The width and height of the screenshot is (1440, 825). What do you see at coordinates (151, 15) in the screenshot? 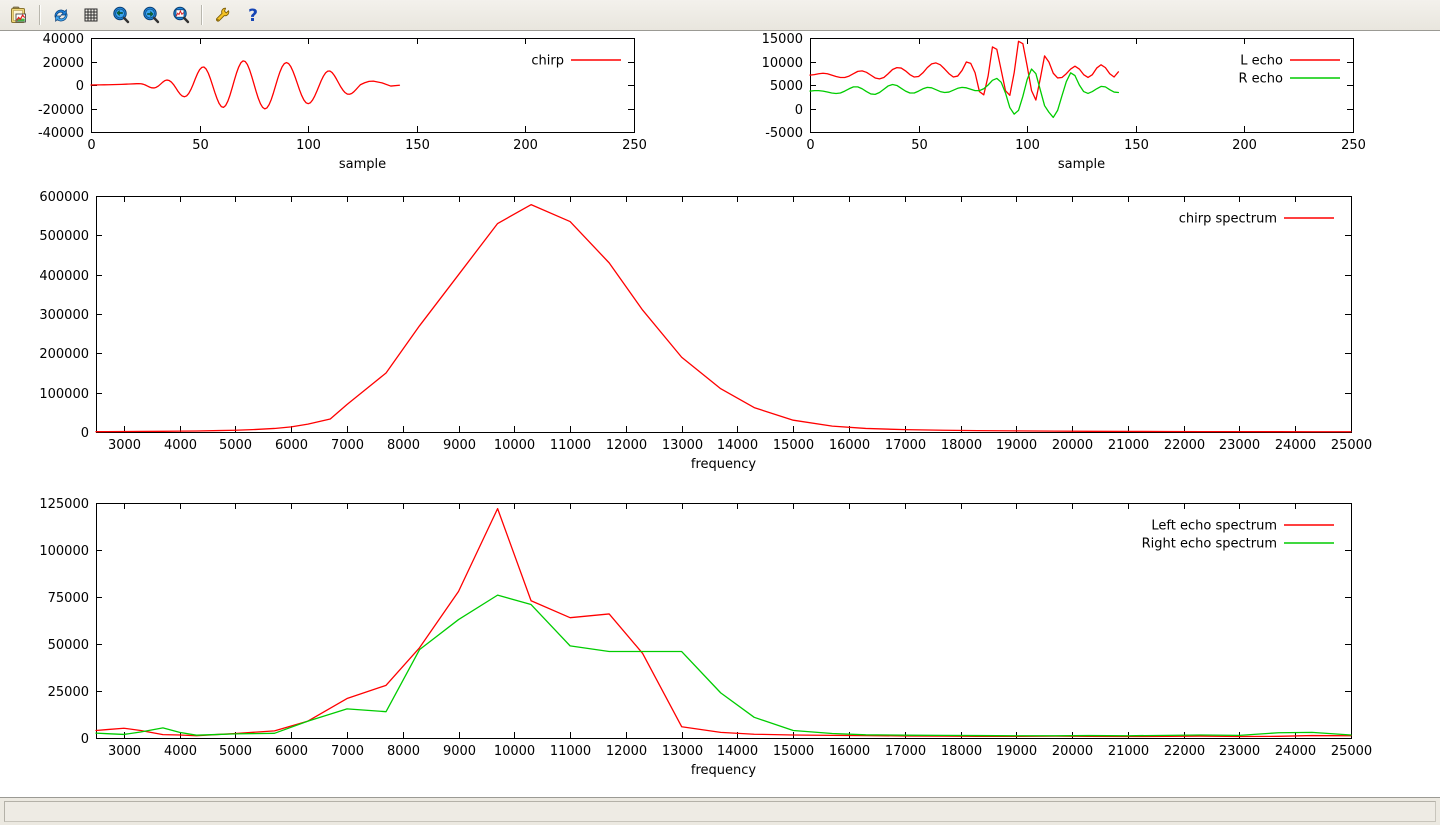
I see `zoom-next-icon` at bounding box center [151, 15].